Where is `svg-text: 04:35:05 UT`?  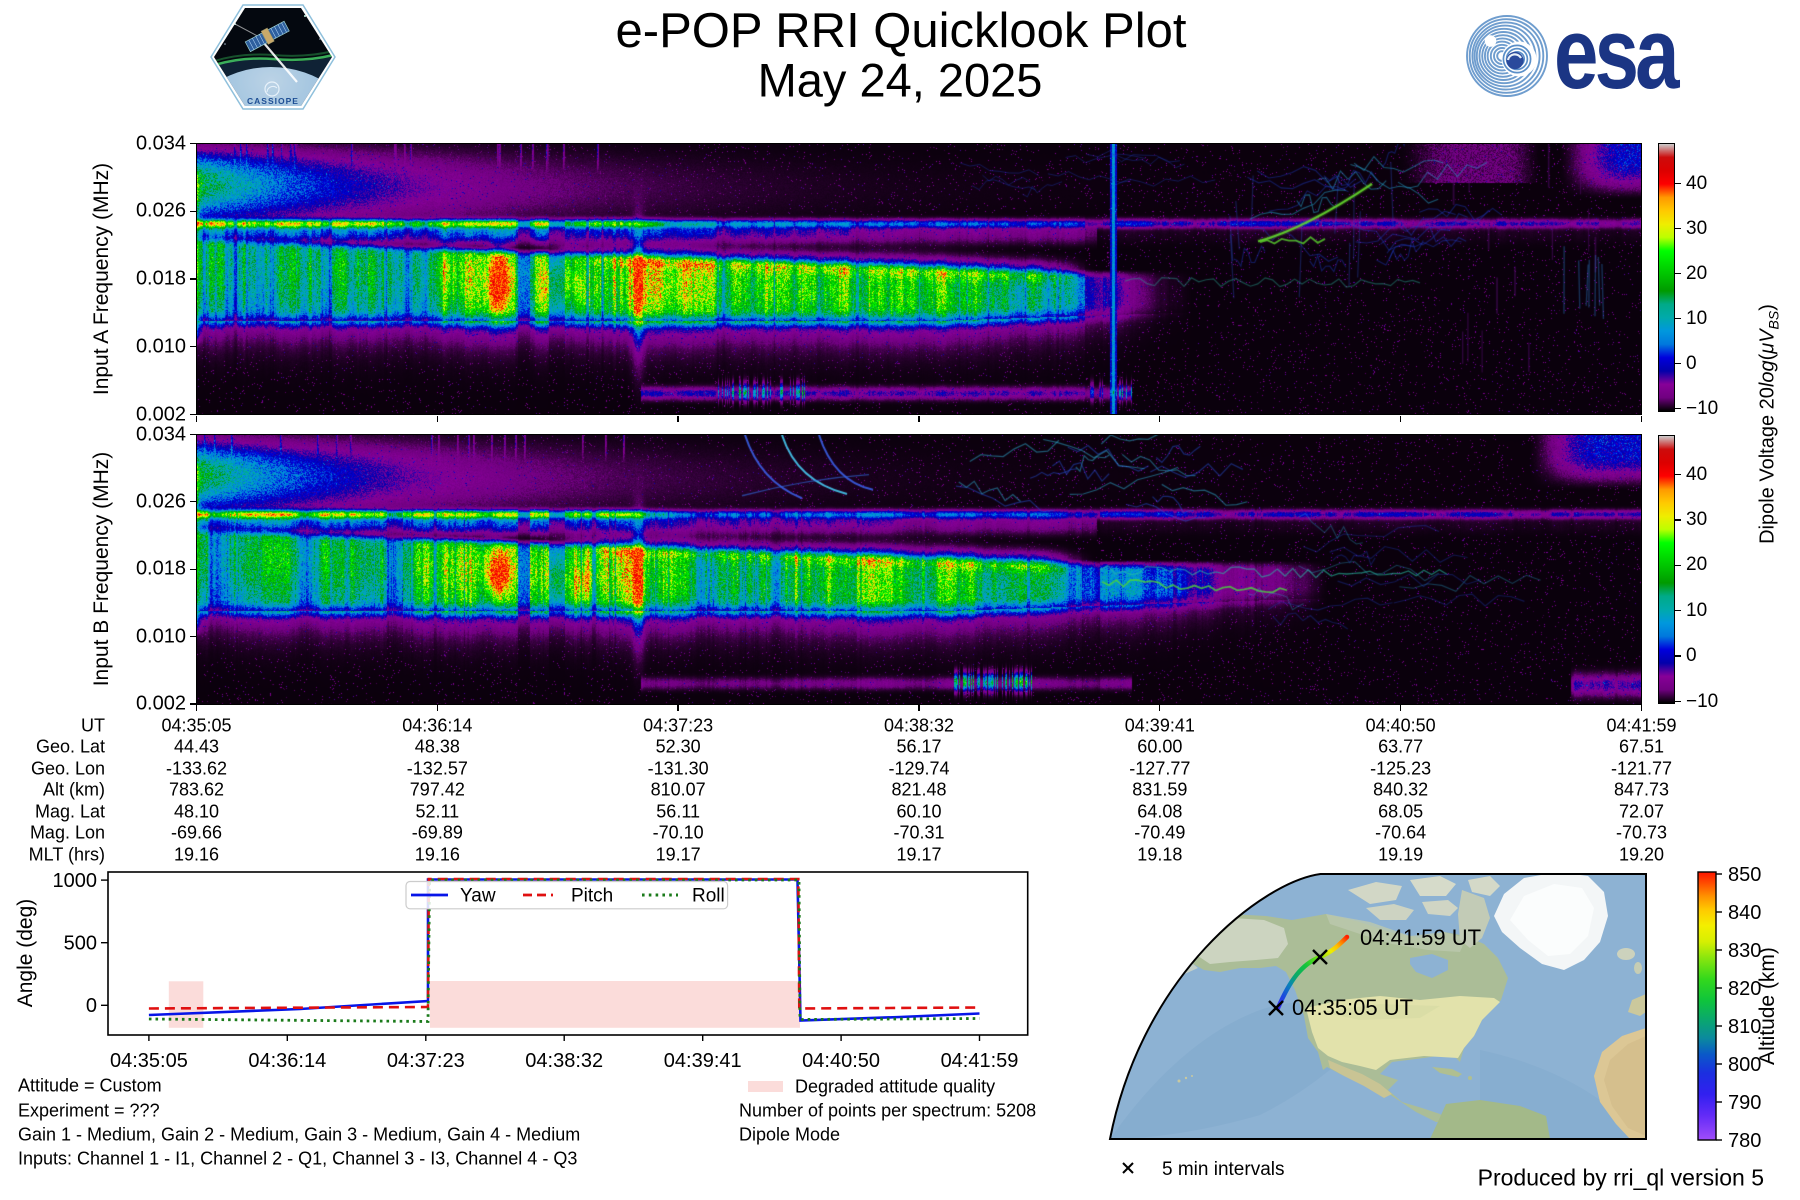
svg-text: 04:35:05 UT is located at coordinates (1352, 1007).